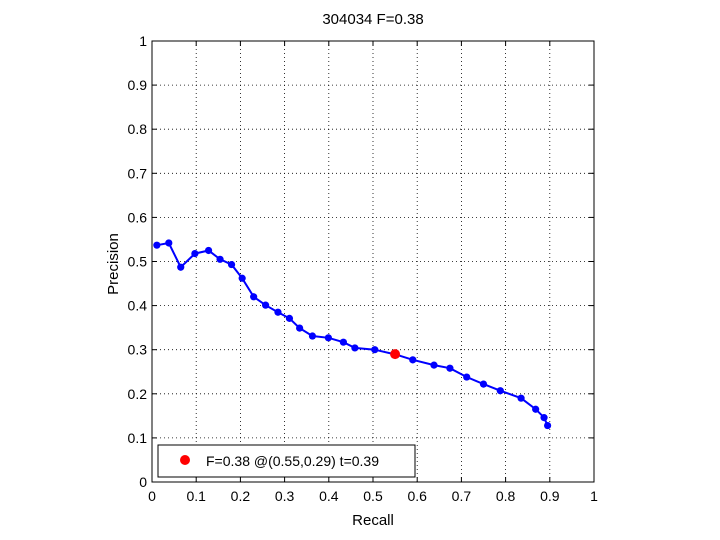 The width and height of the screenshot is (720, 540). I want to click on y-axis-label: Precision, so click(113, 264).